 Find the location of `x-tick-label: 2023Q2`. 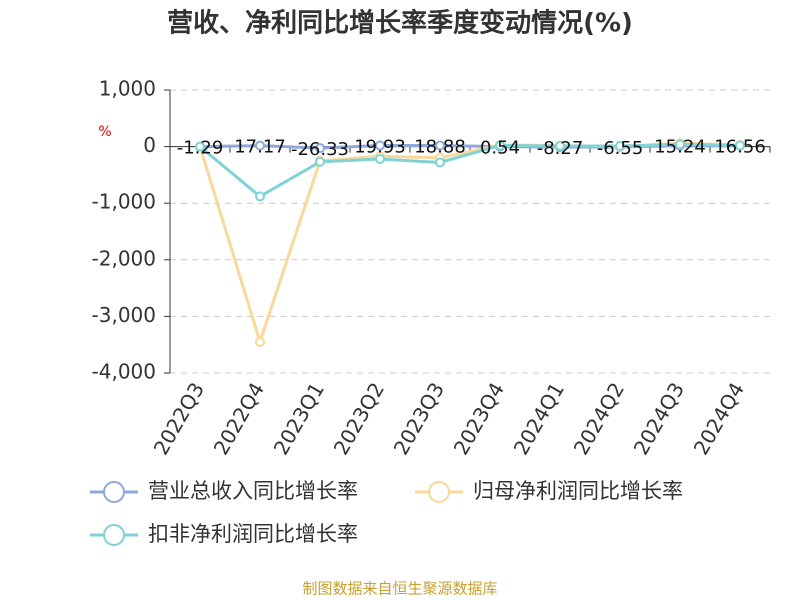

x-tick-label: 2023Q2 is located at coordinates (359, 418).